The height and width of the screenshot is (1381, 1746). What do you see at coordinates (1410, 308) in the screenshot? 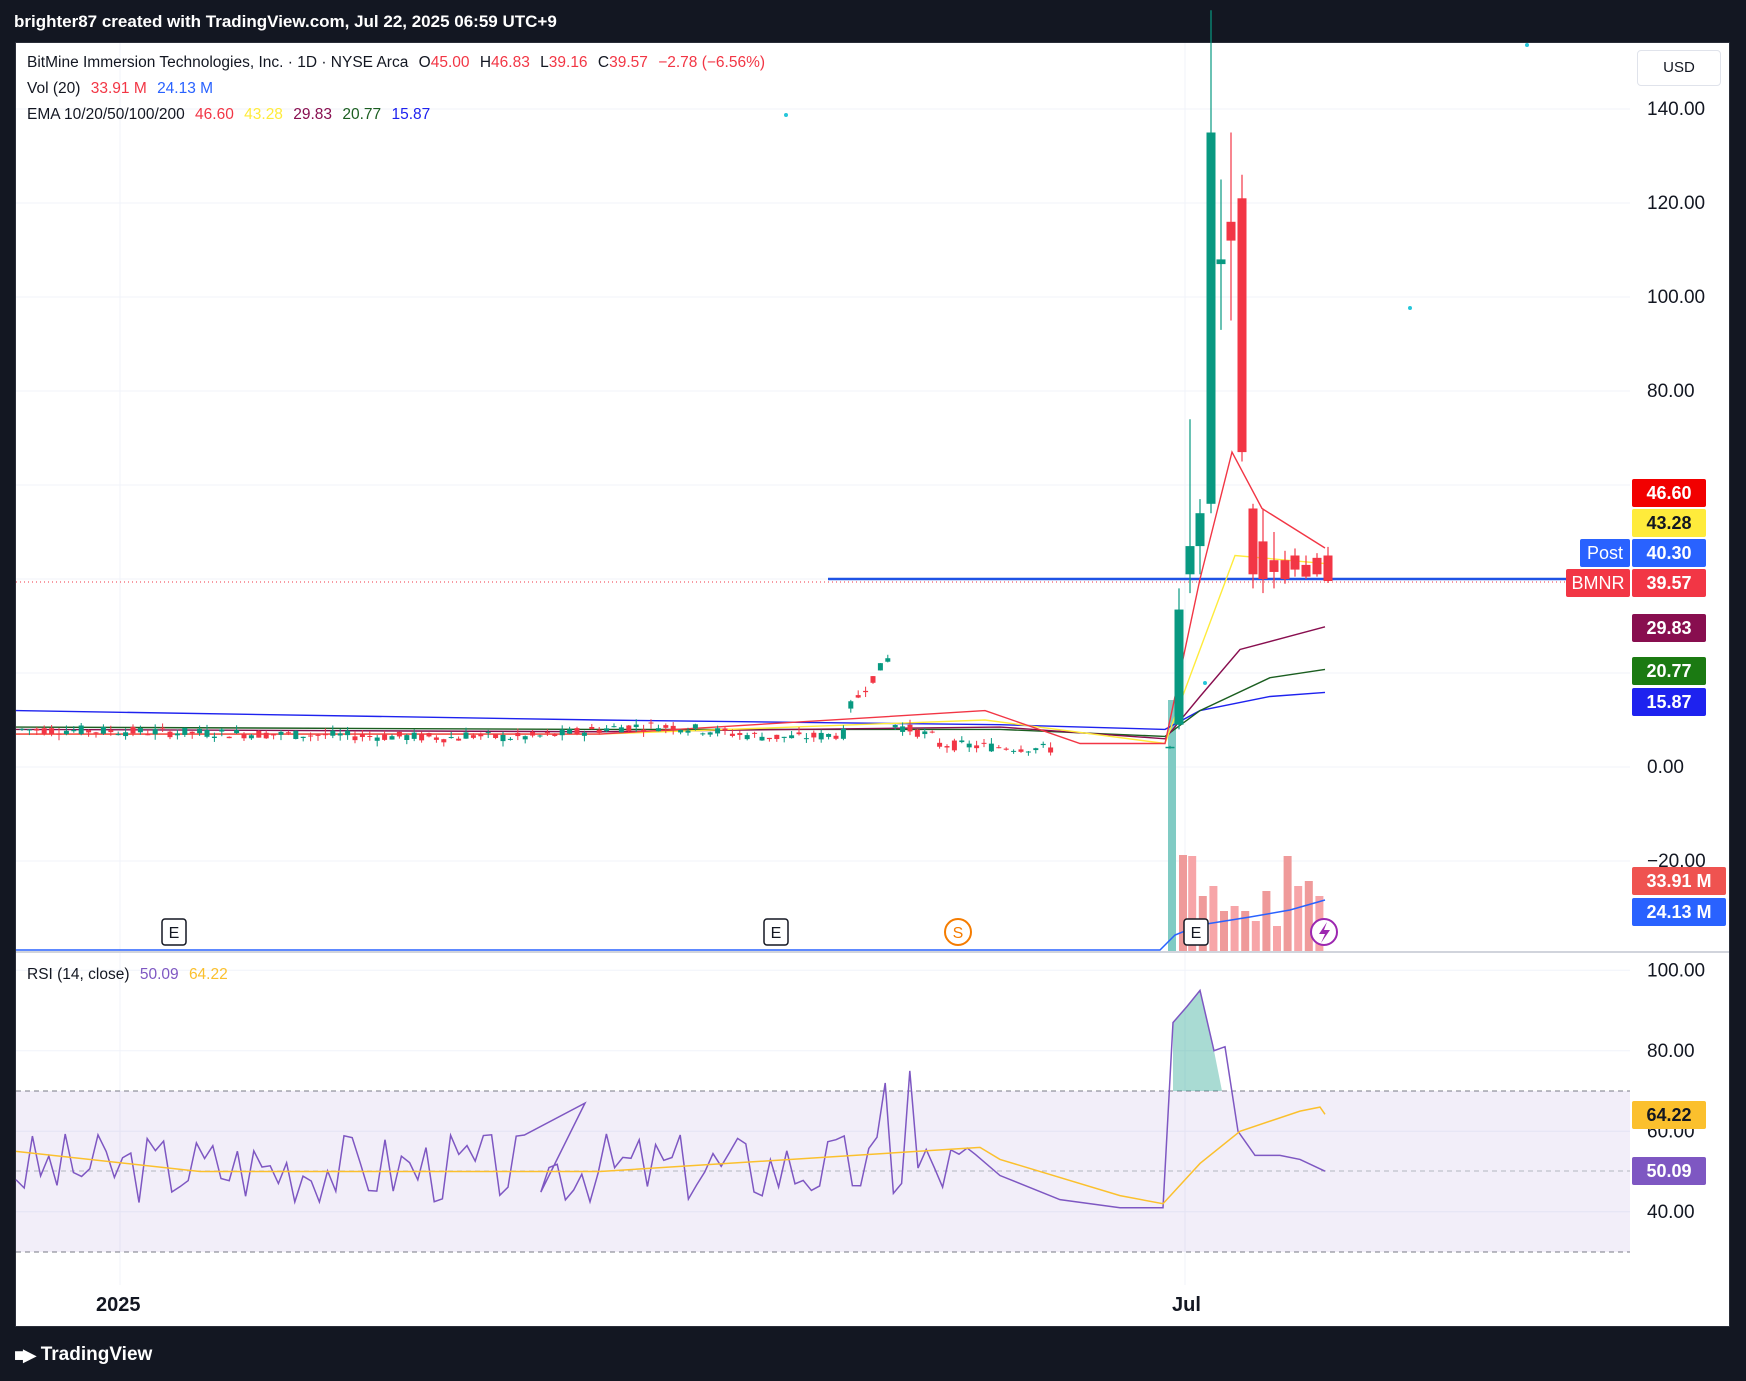
I see `marker-dot` at bounding box center [1410, 308].